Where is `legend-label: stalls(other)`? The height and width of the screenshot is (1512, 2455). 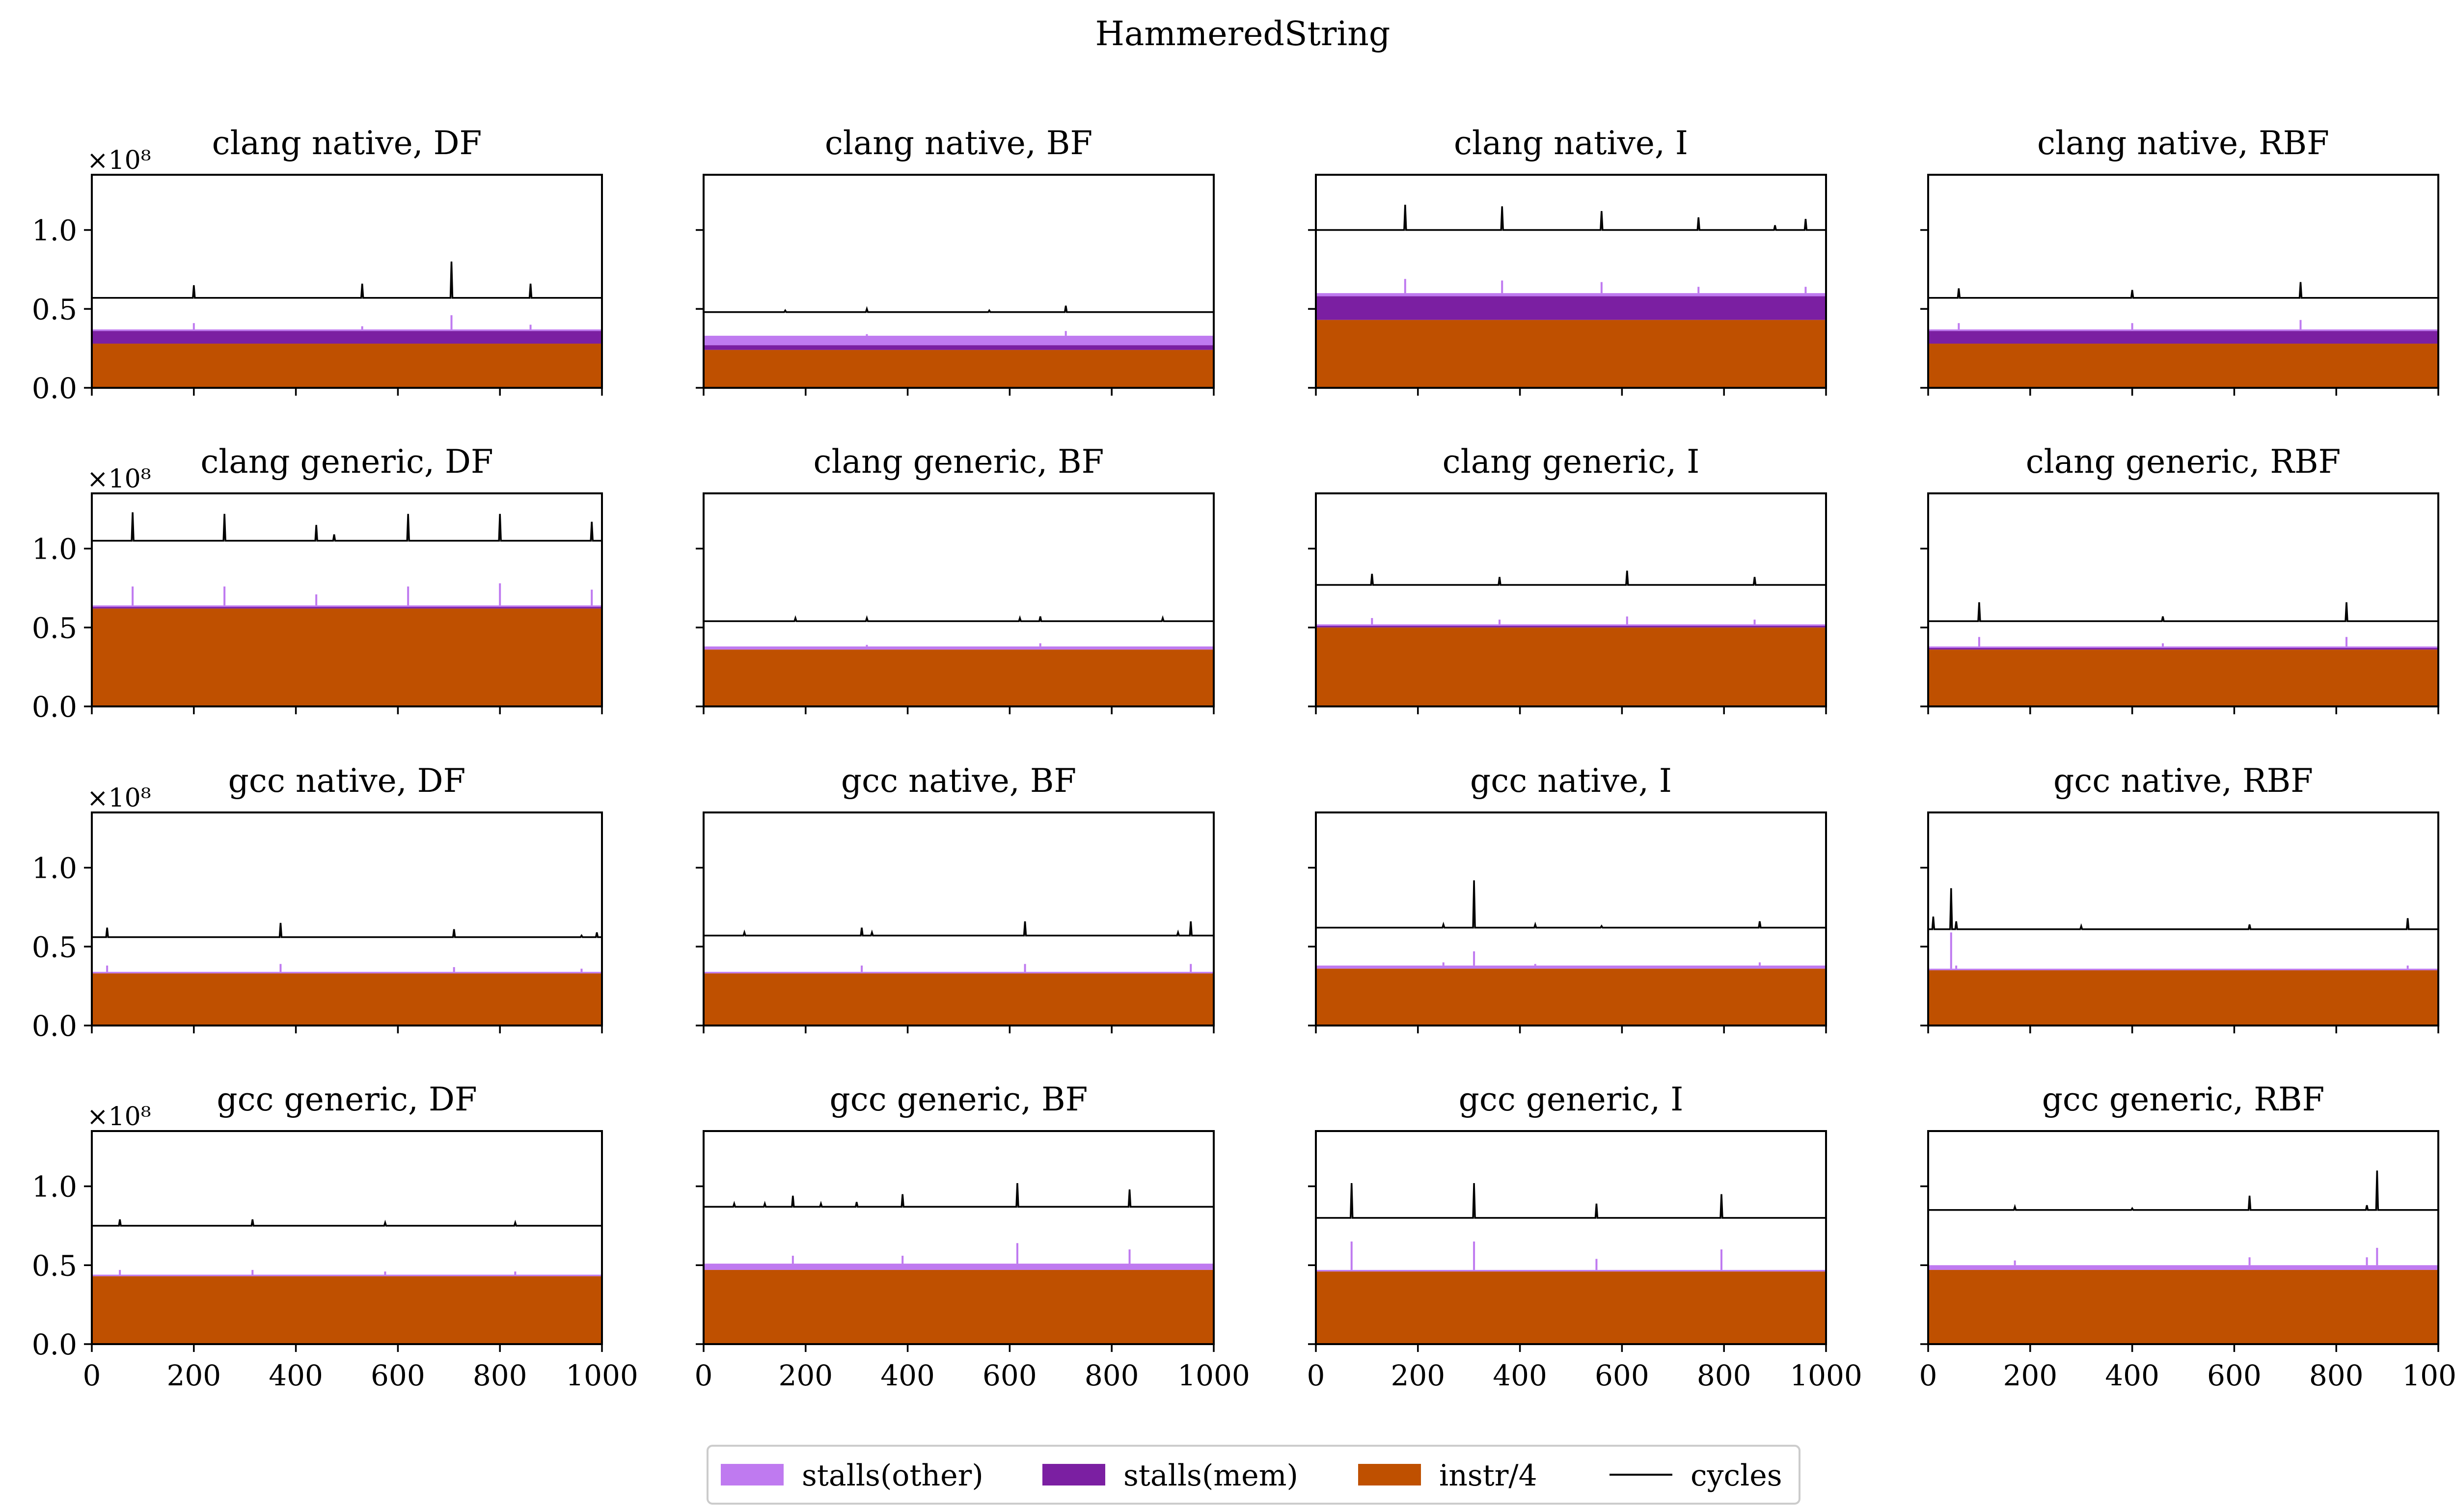 legend-label: stalls(other) is located at coordinates (892, 1475).